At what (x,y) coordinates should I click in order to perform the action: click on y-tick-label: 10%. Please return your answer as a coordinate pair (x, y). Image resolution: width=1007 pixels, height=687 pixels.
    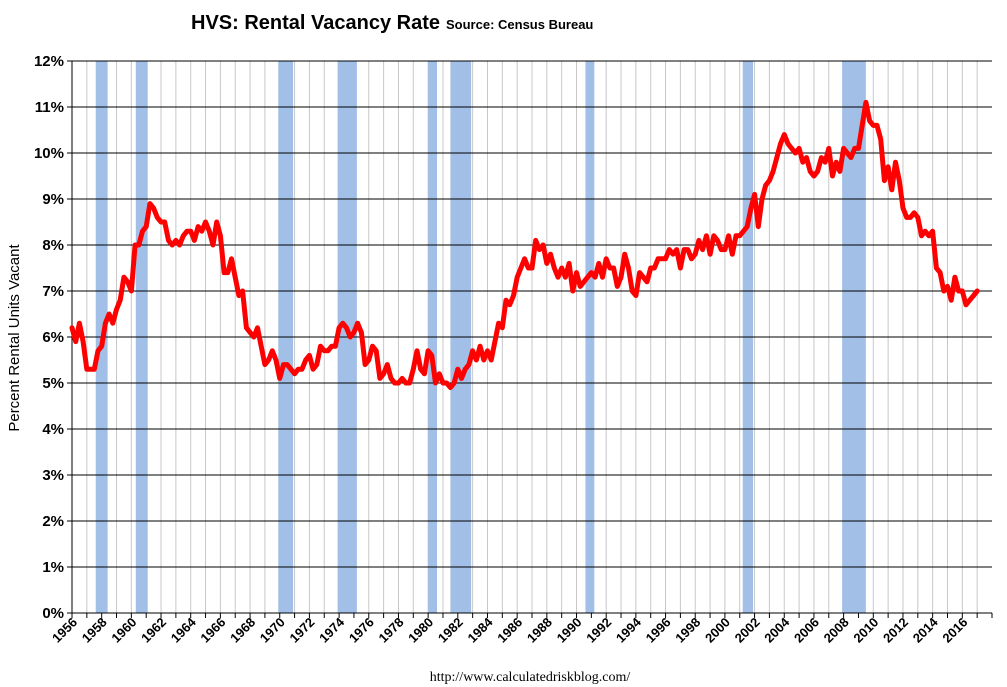
    Looking at the image, I should click on (49, 153).